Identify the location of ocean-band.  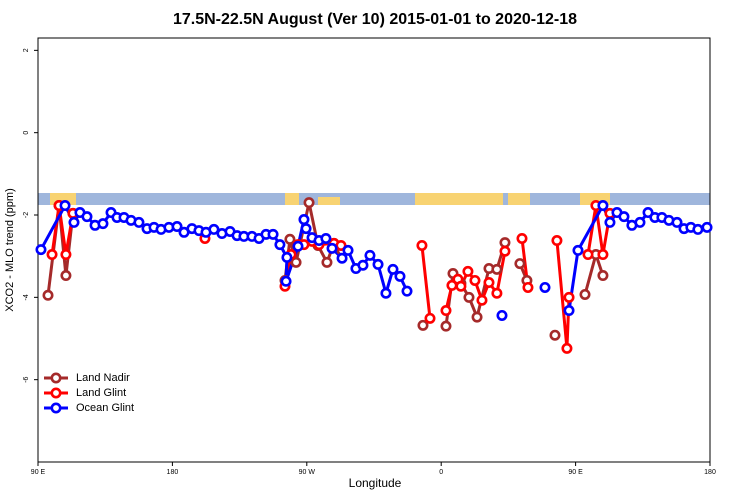
(374, 199).